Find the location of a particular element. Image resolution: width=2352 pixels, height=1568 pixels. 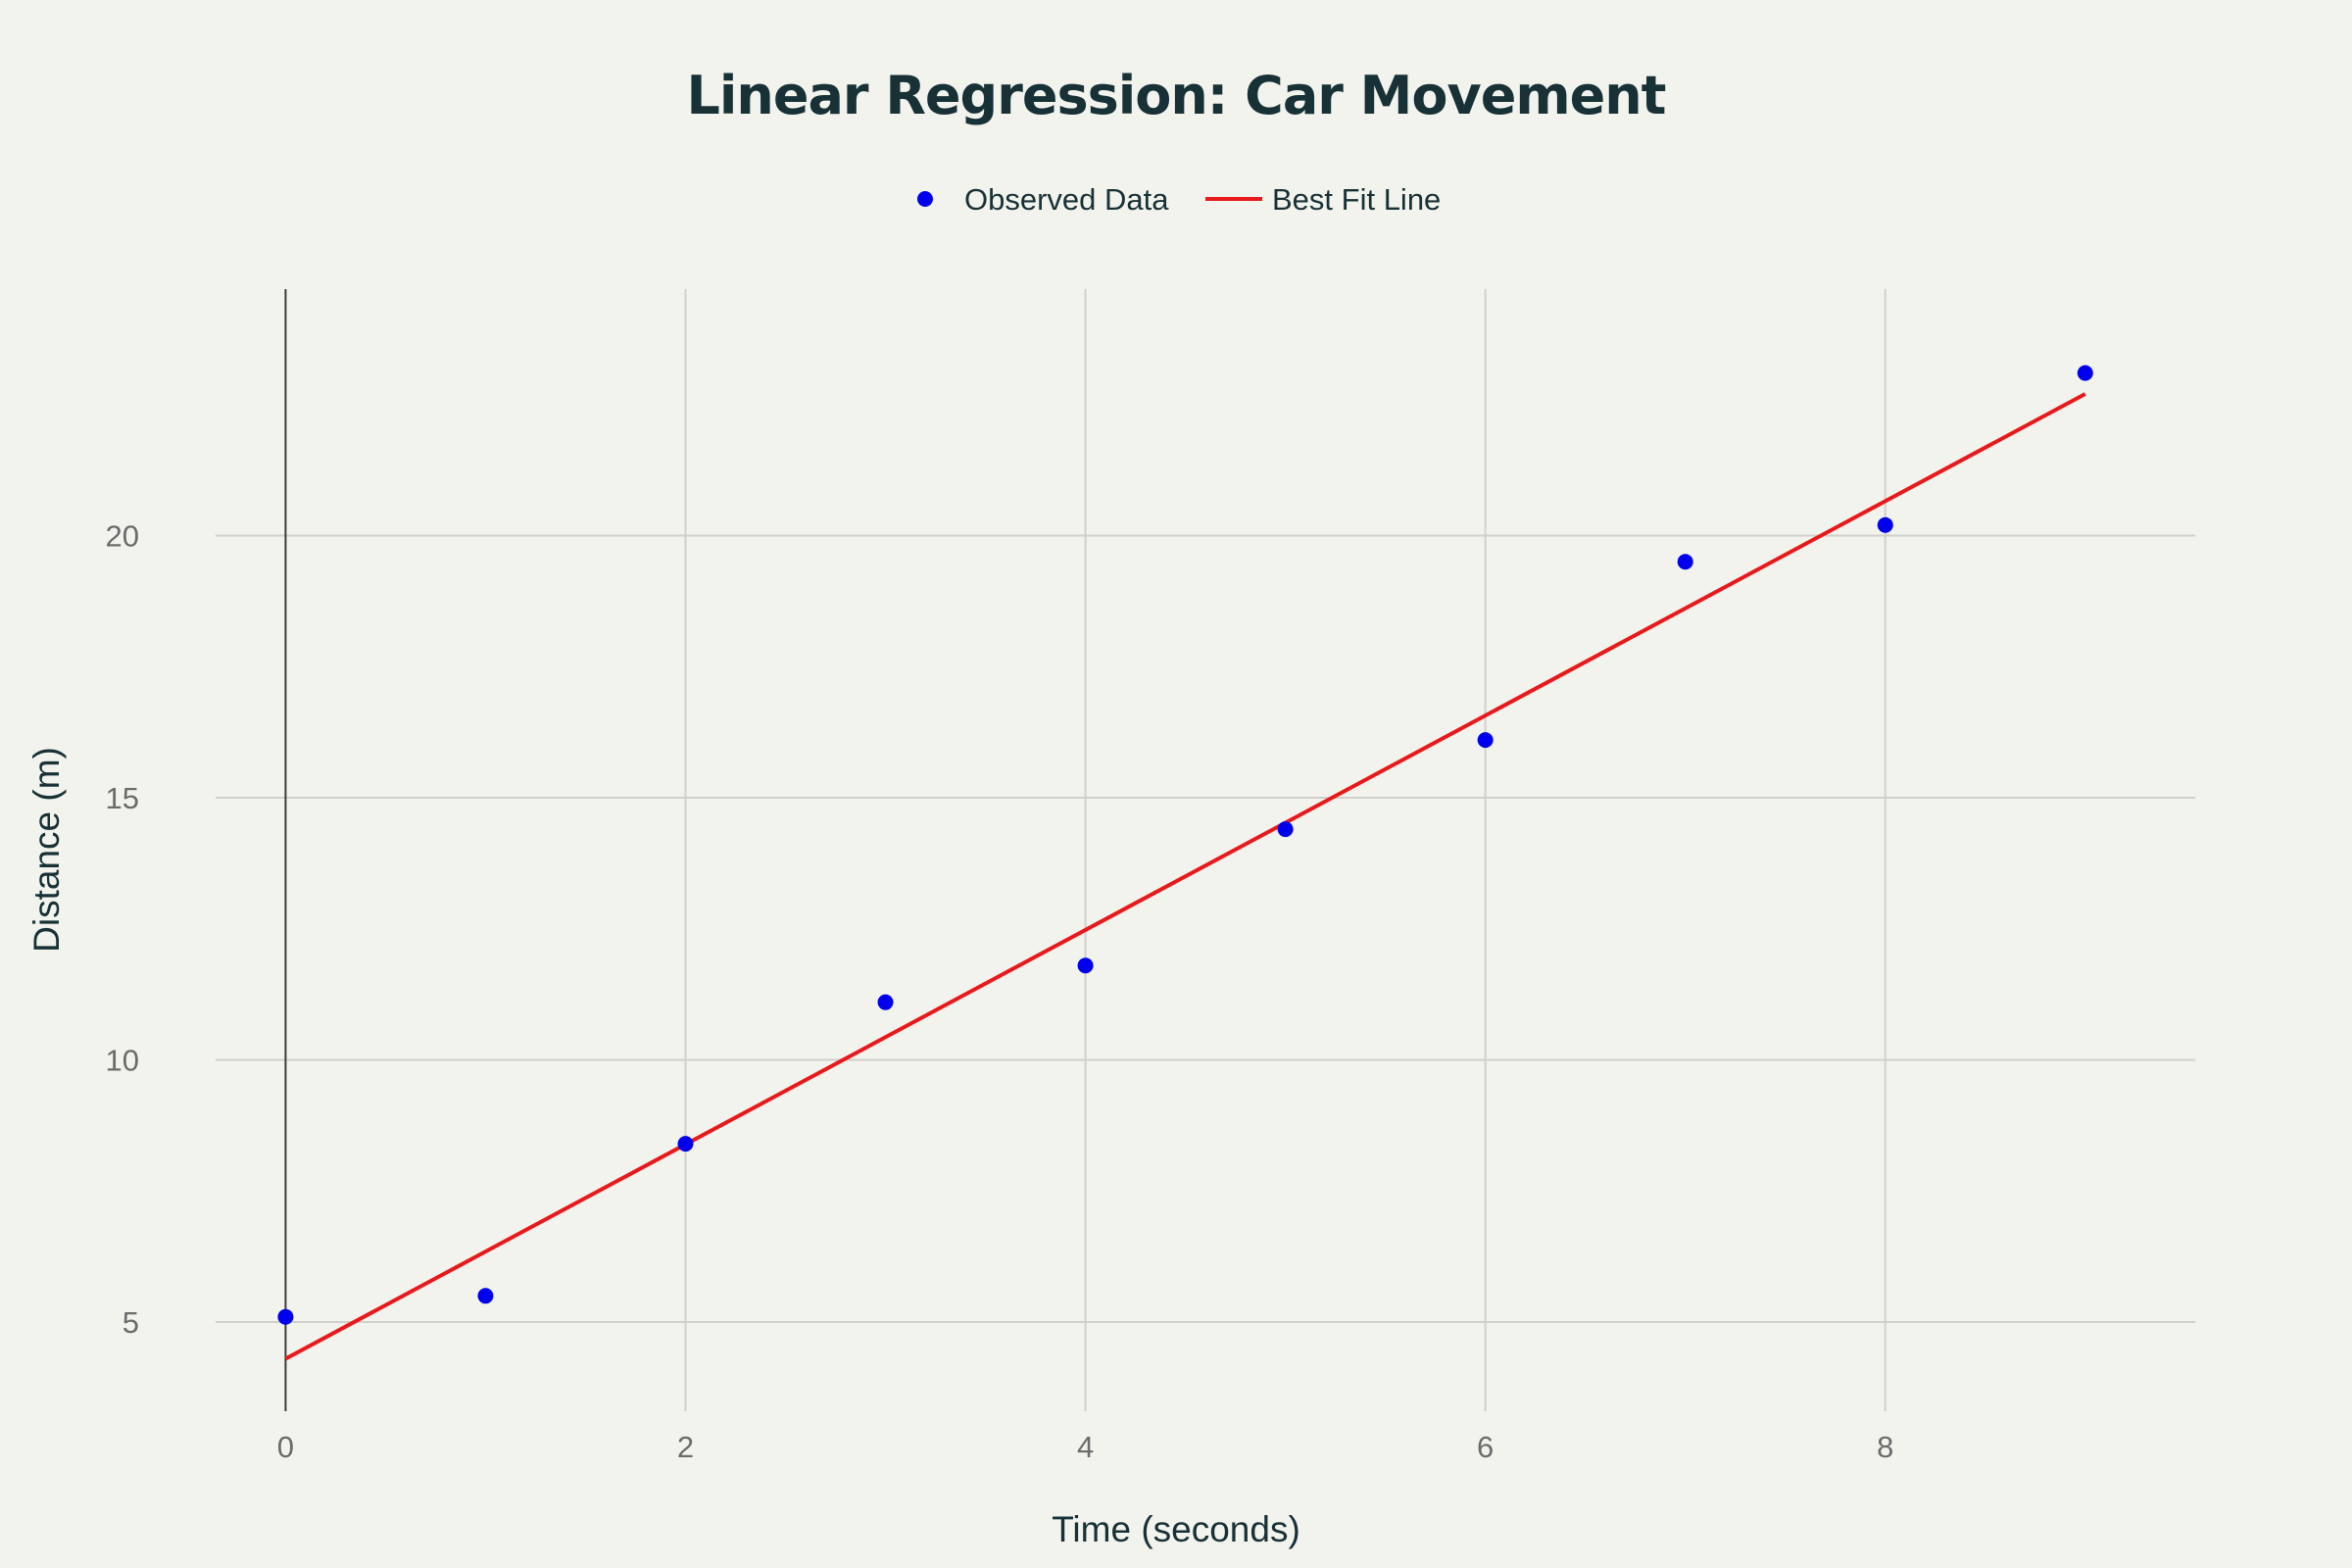

legend-label-observed-data: Observed Data is located at coordinates (1066, 199).